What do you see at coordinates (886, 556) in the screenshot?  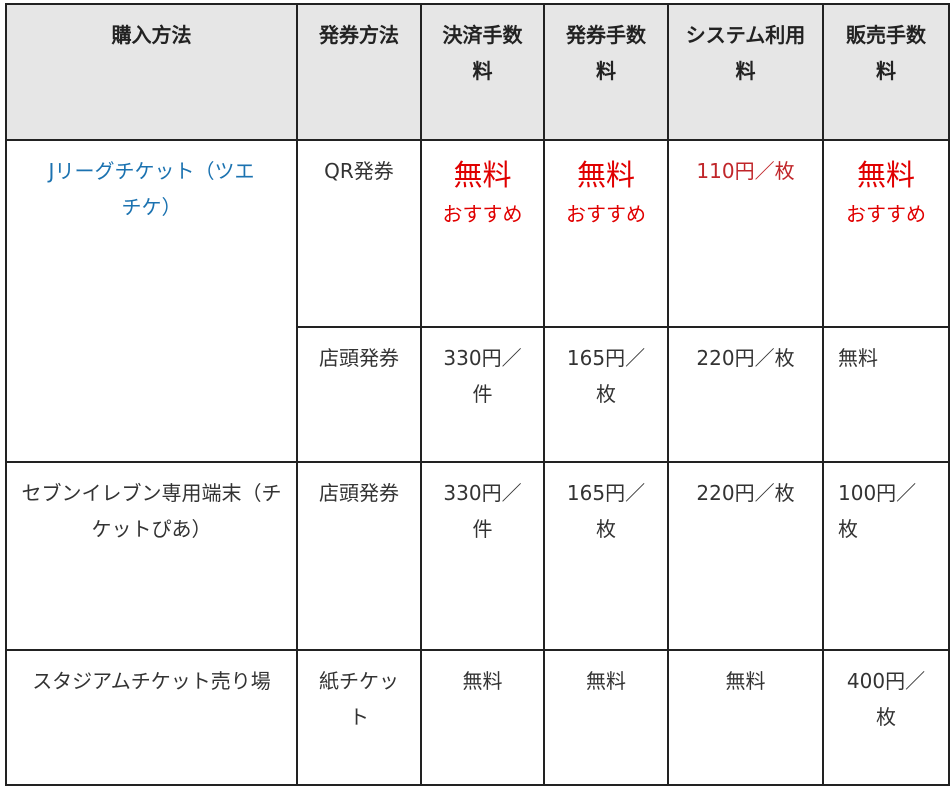 I see `sales-fee-cell: 100円／枚` at bounding box center [886, 556].